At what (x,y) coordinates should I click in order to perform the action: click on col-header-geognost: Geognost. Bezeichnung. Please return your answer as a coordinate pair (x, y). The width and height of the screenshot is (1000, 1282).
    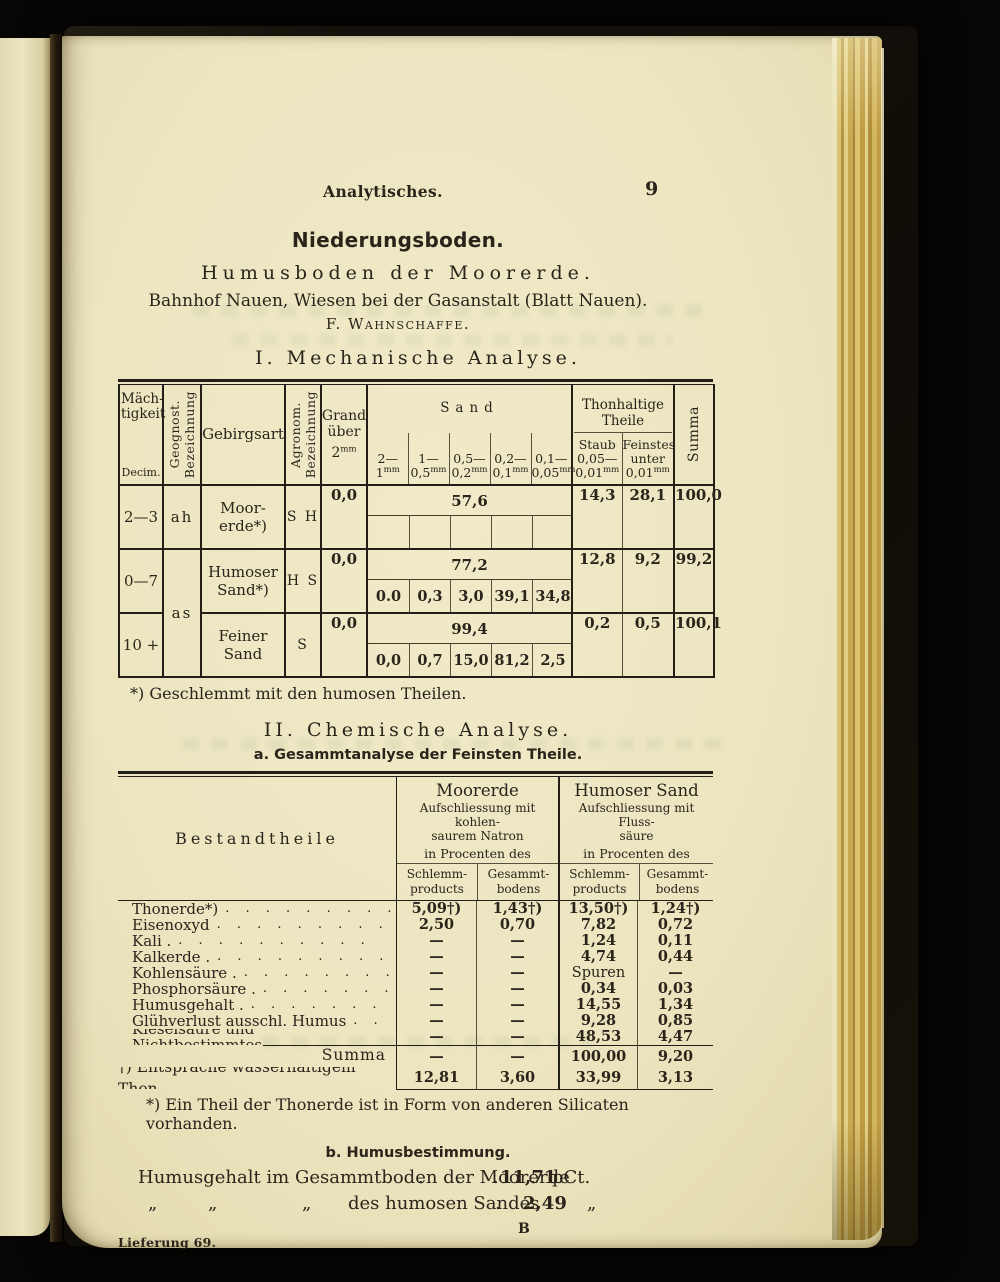
    Looking at the image, I should click on (182, 434).